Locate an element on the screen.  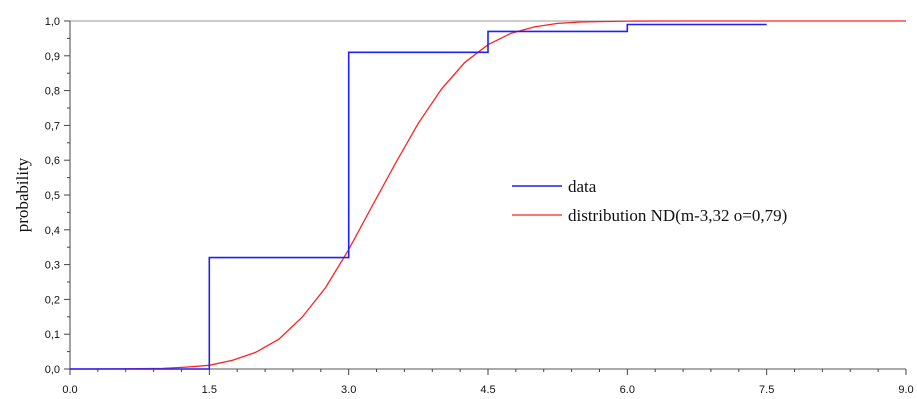
x-tick-label: 3.0 is located at coordinates (348, 390).